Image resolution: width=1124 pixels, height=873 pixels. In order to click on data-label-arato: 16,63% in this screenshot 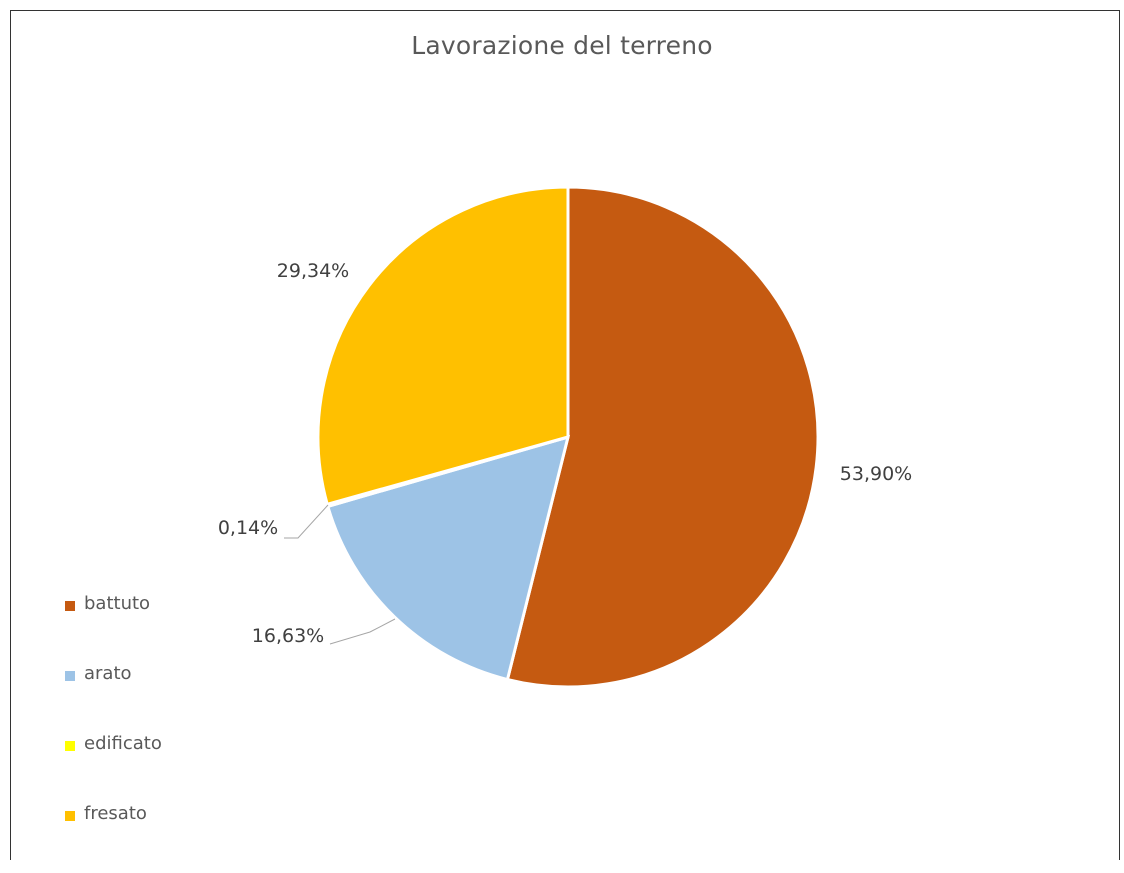, I will do `click(288, 636)`.